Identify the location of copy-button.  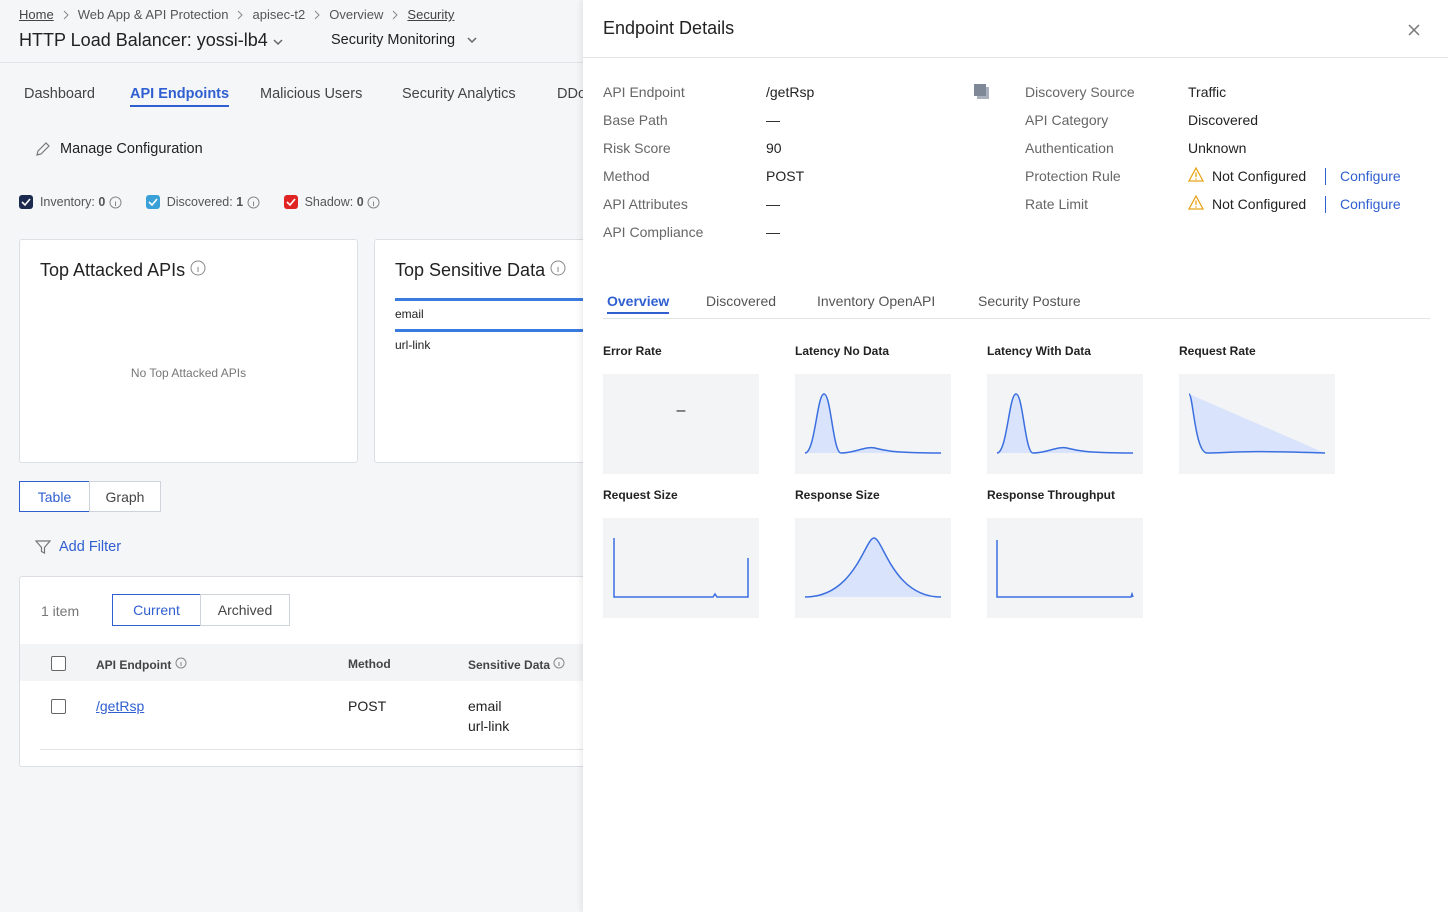
(982, 92).